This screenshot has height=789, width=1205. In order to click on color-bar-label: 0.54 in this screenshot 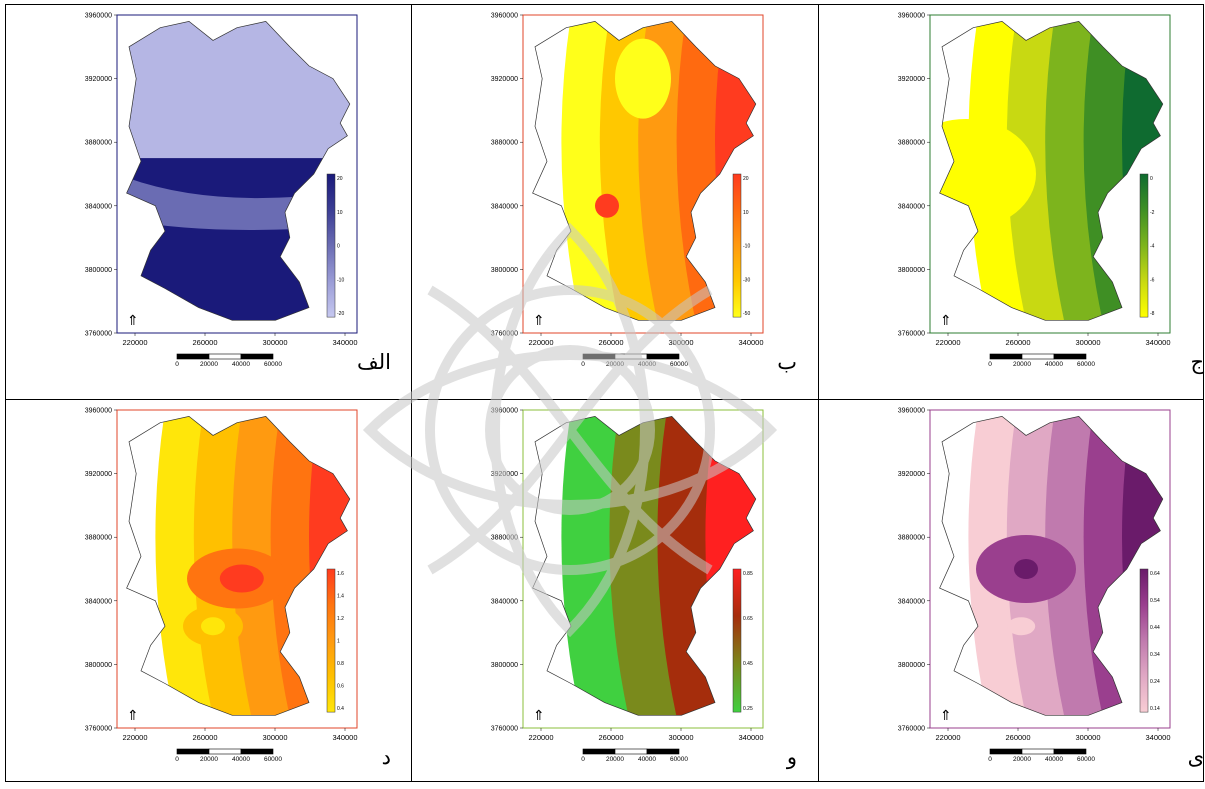, I will do `click(1155, 601)`.